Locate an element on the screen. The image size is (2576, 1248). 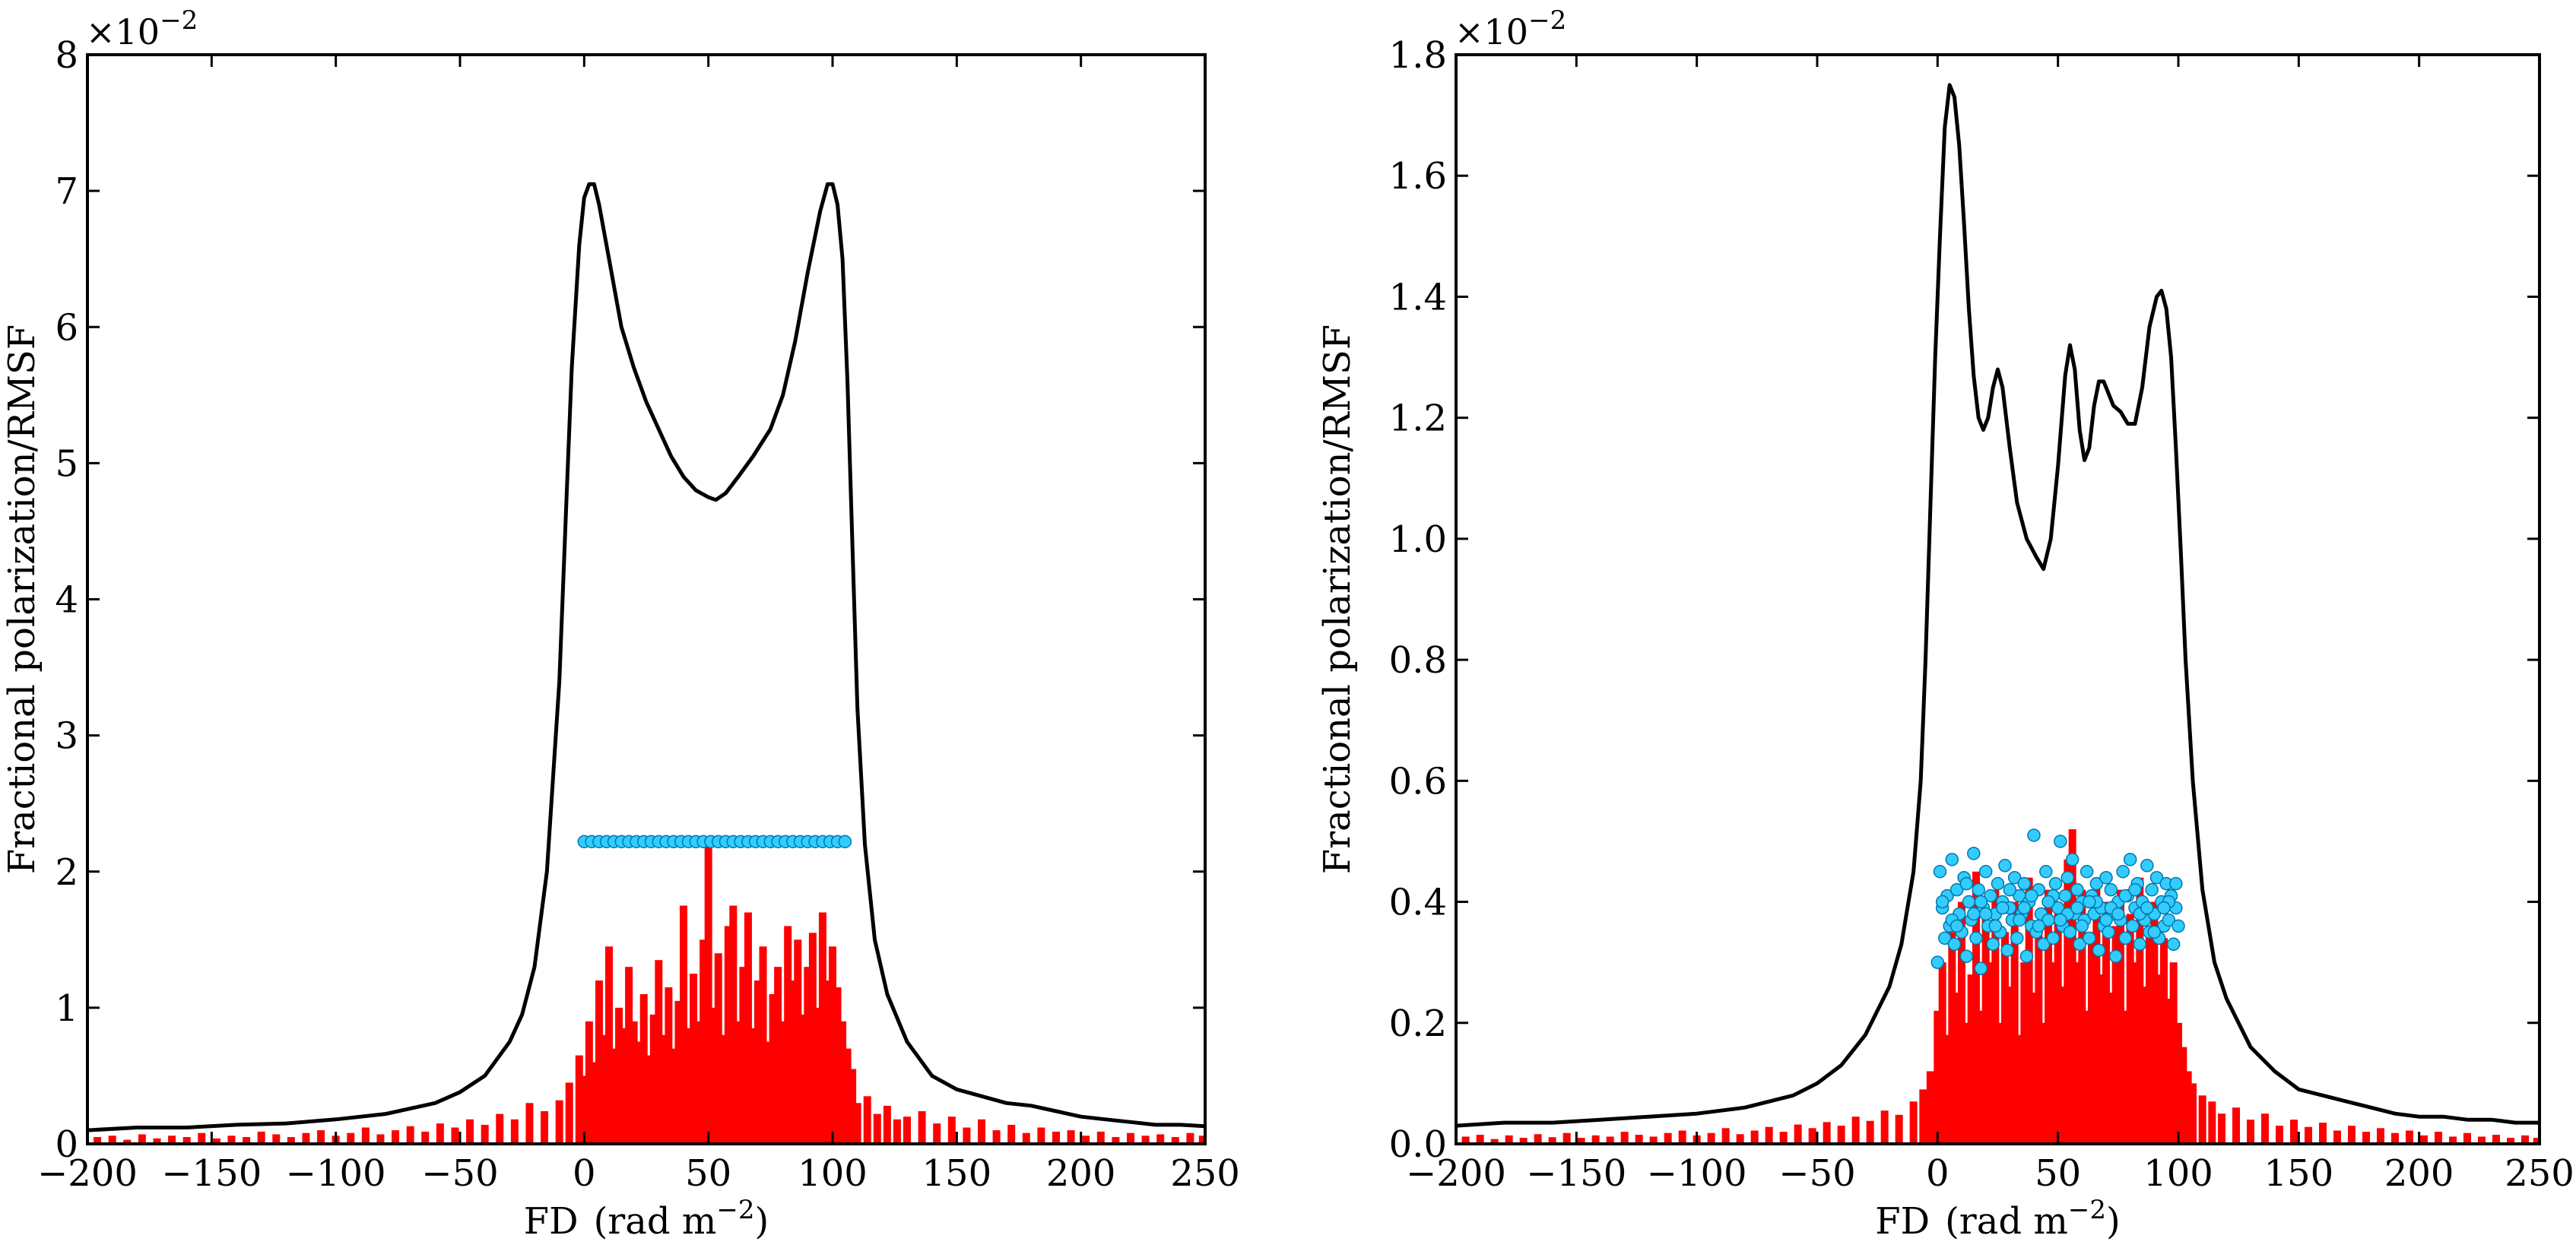
right-bars-layer is located at coordinates (2001, 986).